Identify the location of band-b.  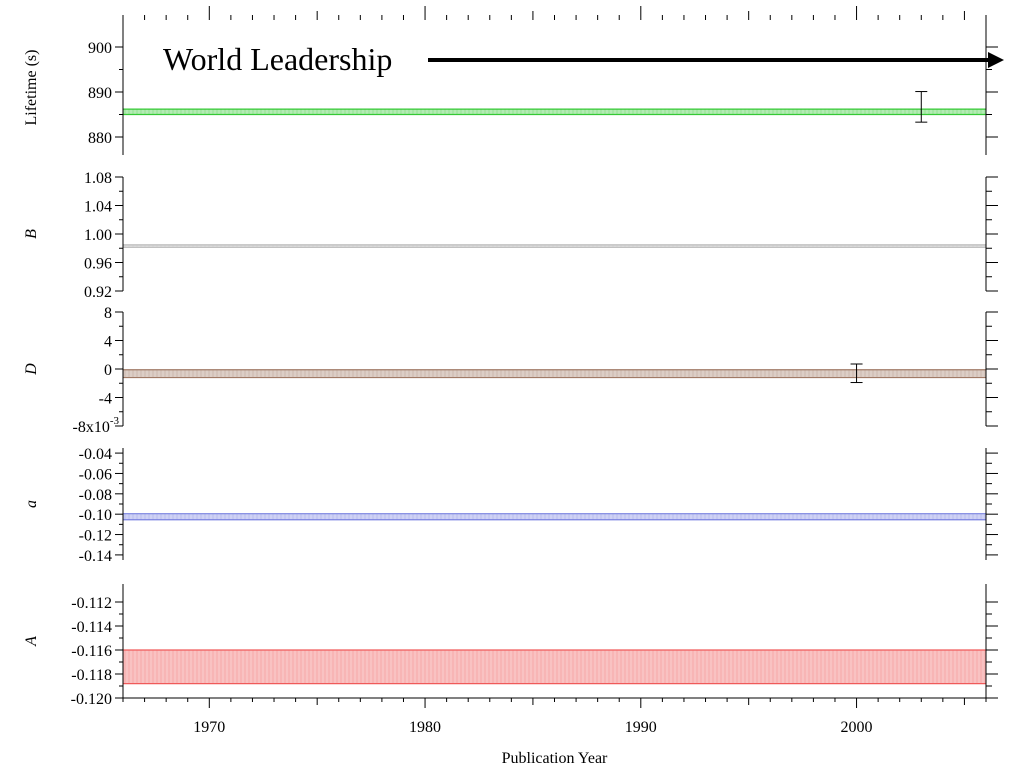
(554, 246).